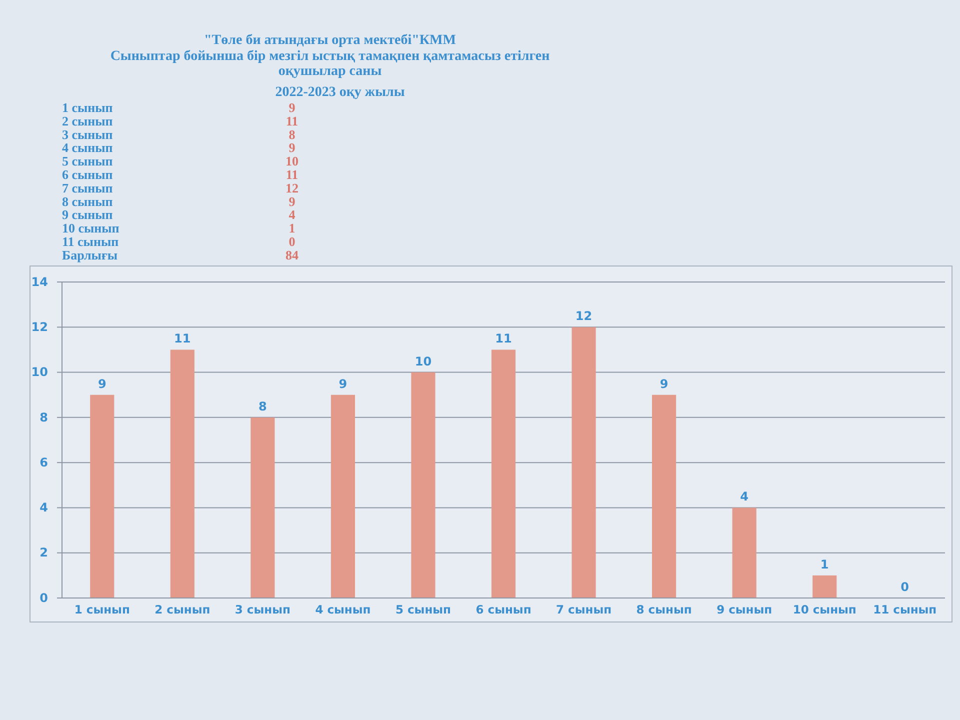 The height and width of the screenshot is (720, 960). What do you see at coordinates (330, 40) in the screenshot?
I see `chart-title: "Төле би атындағы орта мектебі"КММ` at bounding box center [330, 40].